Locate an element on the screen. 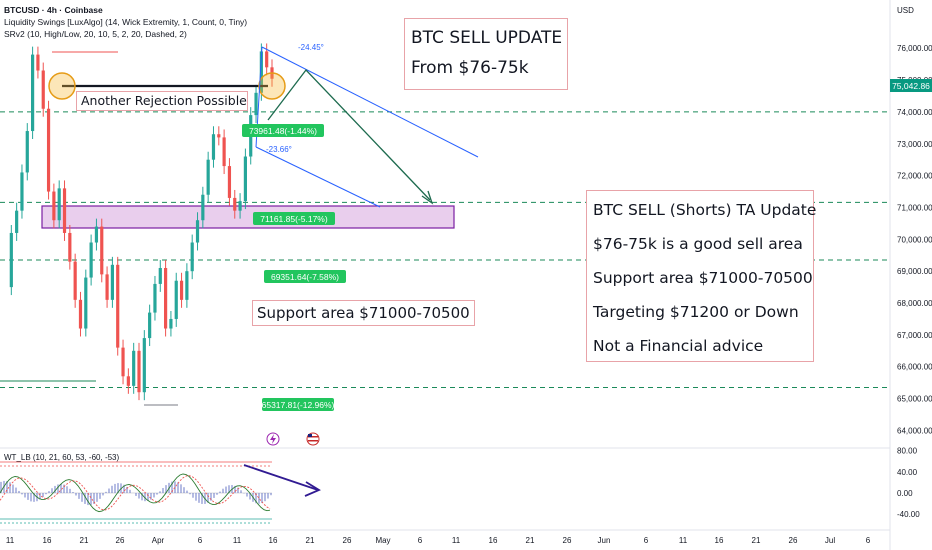 The image size is (932, 550). currency-label: USD is located at coordinates (905, 10).